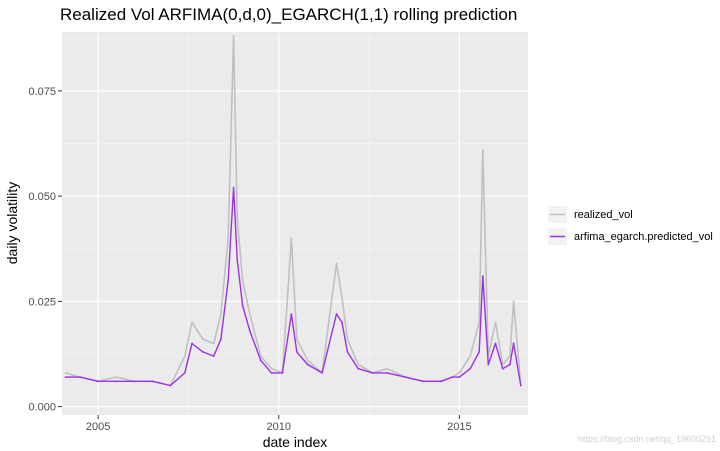 The height and width of the screenshot is (451, 720). What do you see at coordinates (630, 225) in the screenshot?
I see `legend: realized_vol arfima_egarch.predicted_vol` at bounding box center [630, 225].